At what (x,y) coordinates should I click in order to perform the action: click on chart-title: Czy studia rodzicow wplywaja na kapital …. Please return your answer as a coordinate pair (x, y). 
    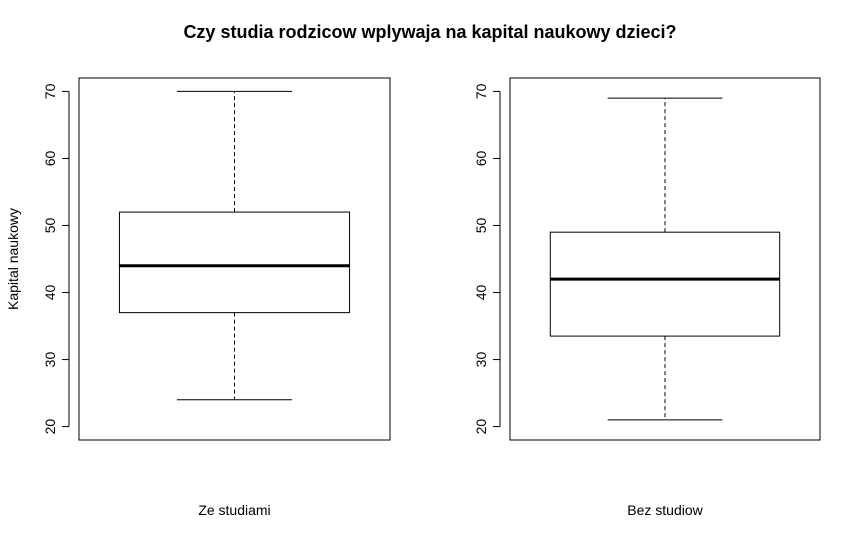
    Looking at the image, I should click on (429, 32).